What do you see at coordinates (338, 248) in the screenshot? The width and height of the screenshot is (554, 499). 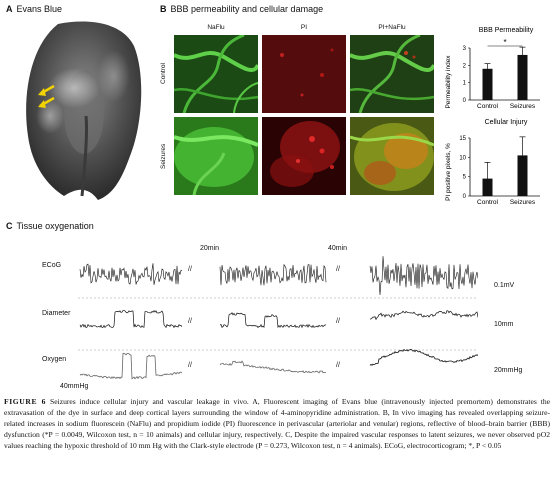 I see `time-label-40min: 40min` at bounding box center [338, 248].